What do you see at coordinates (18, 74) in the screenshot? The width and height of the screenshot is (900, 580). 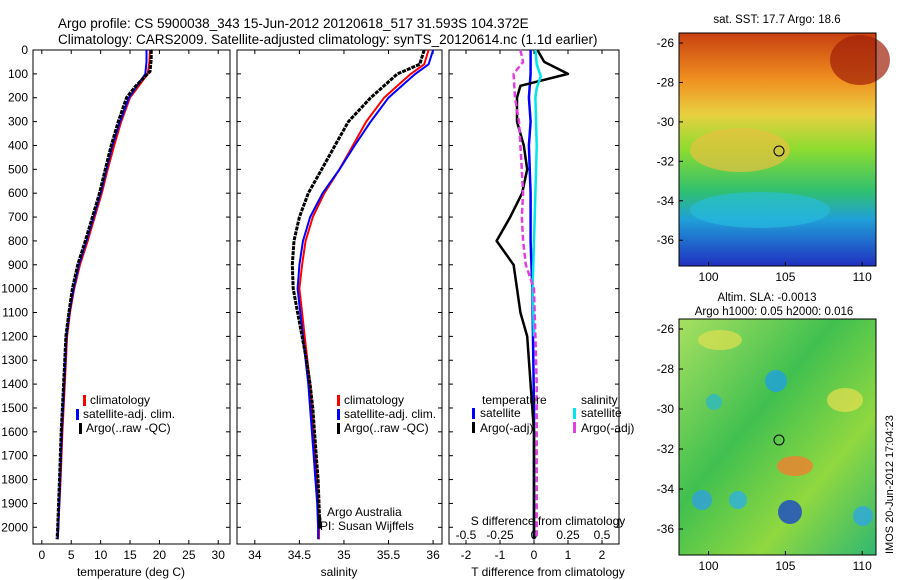 I see `depth-tick-label: 100` at bounding box center [18, 74].